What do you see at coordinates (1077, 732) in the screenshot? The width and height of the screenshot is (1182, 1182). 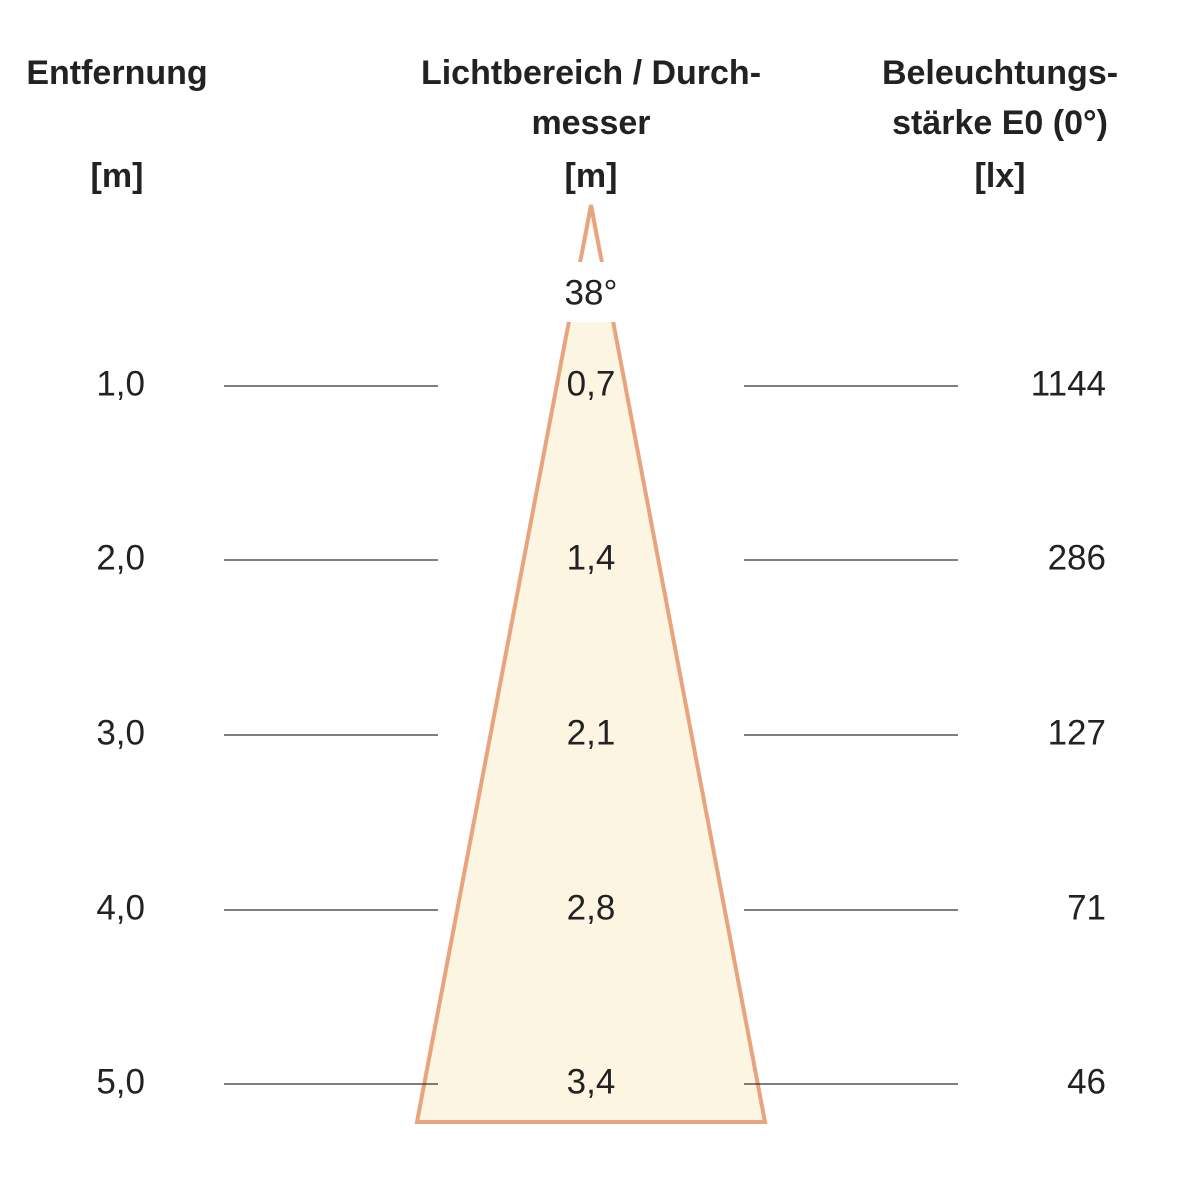 I see `illuminance: 127` at bounding box center [1077, 732].